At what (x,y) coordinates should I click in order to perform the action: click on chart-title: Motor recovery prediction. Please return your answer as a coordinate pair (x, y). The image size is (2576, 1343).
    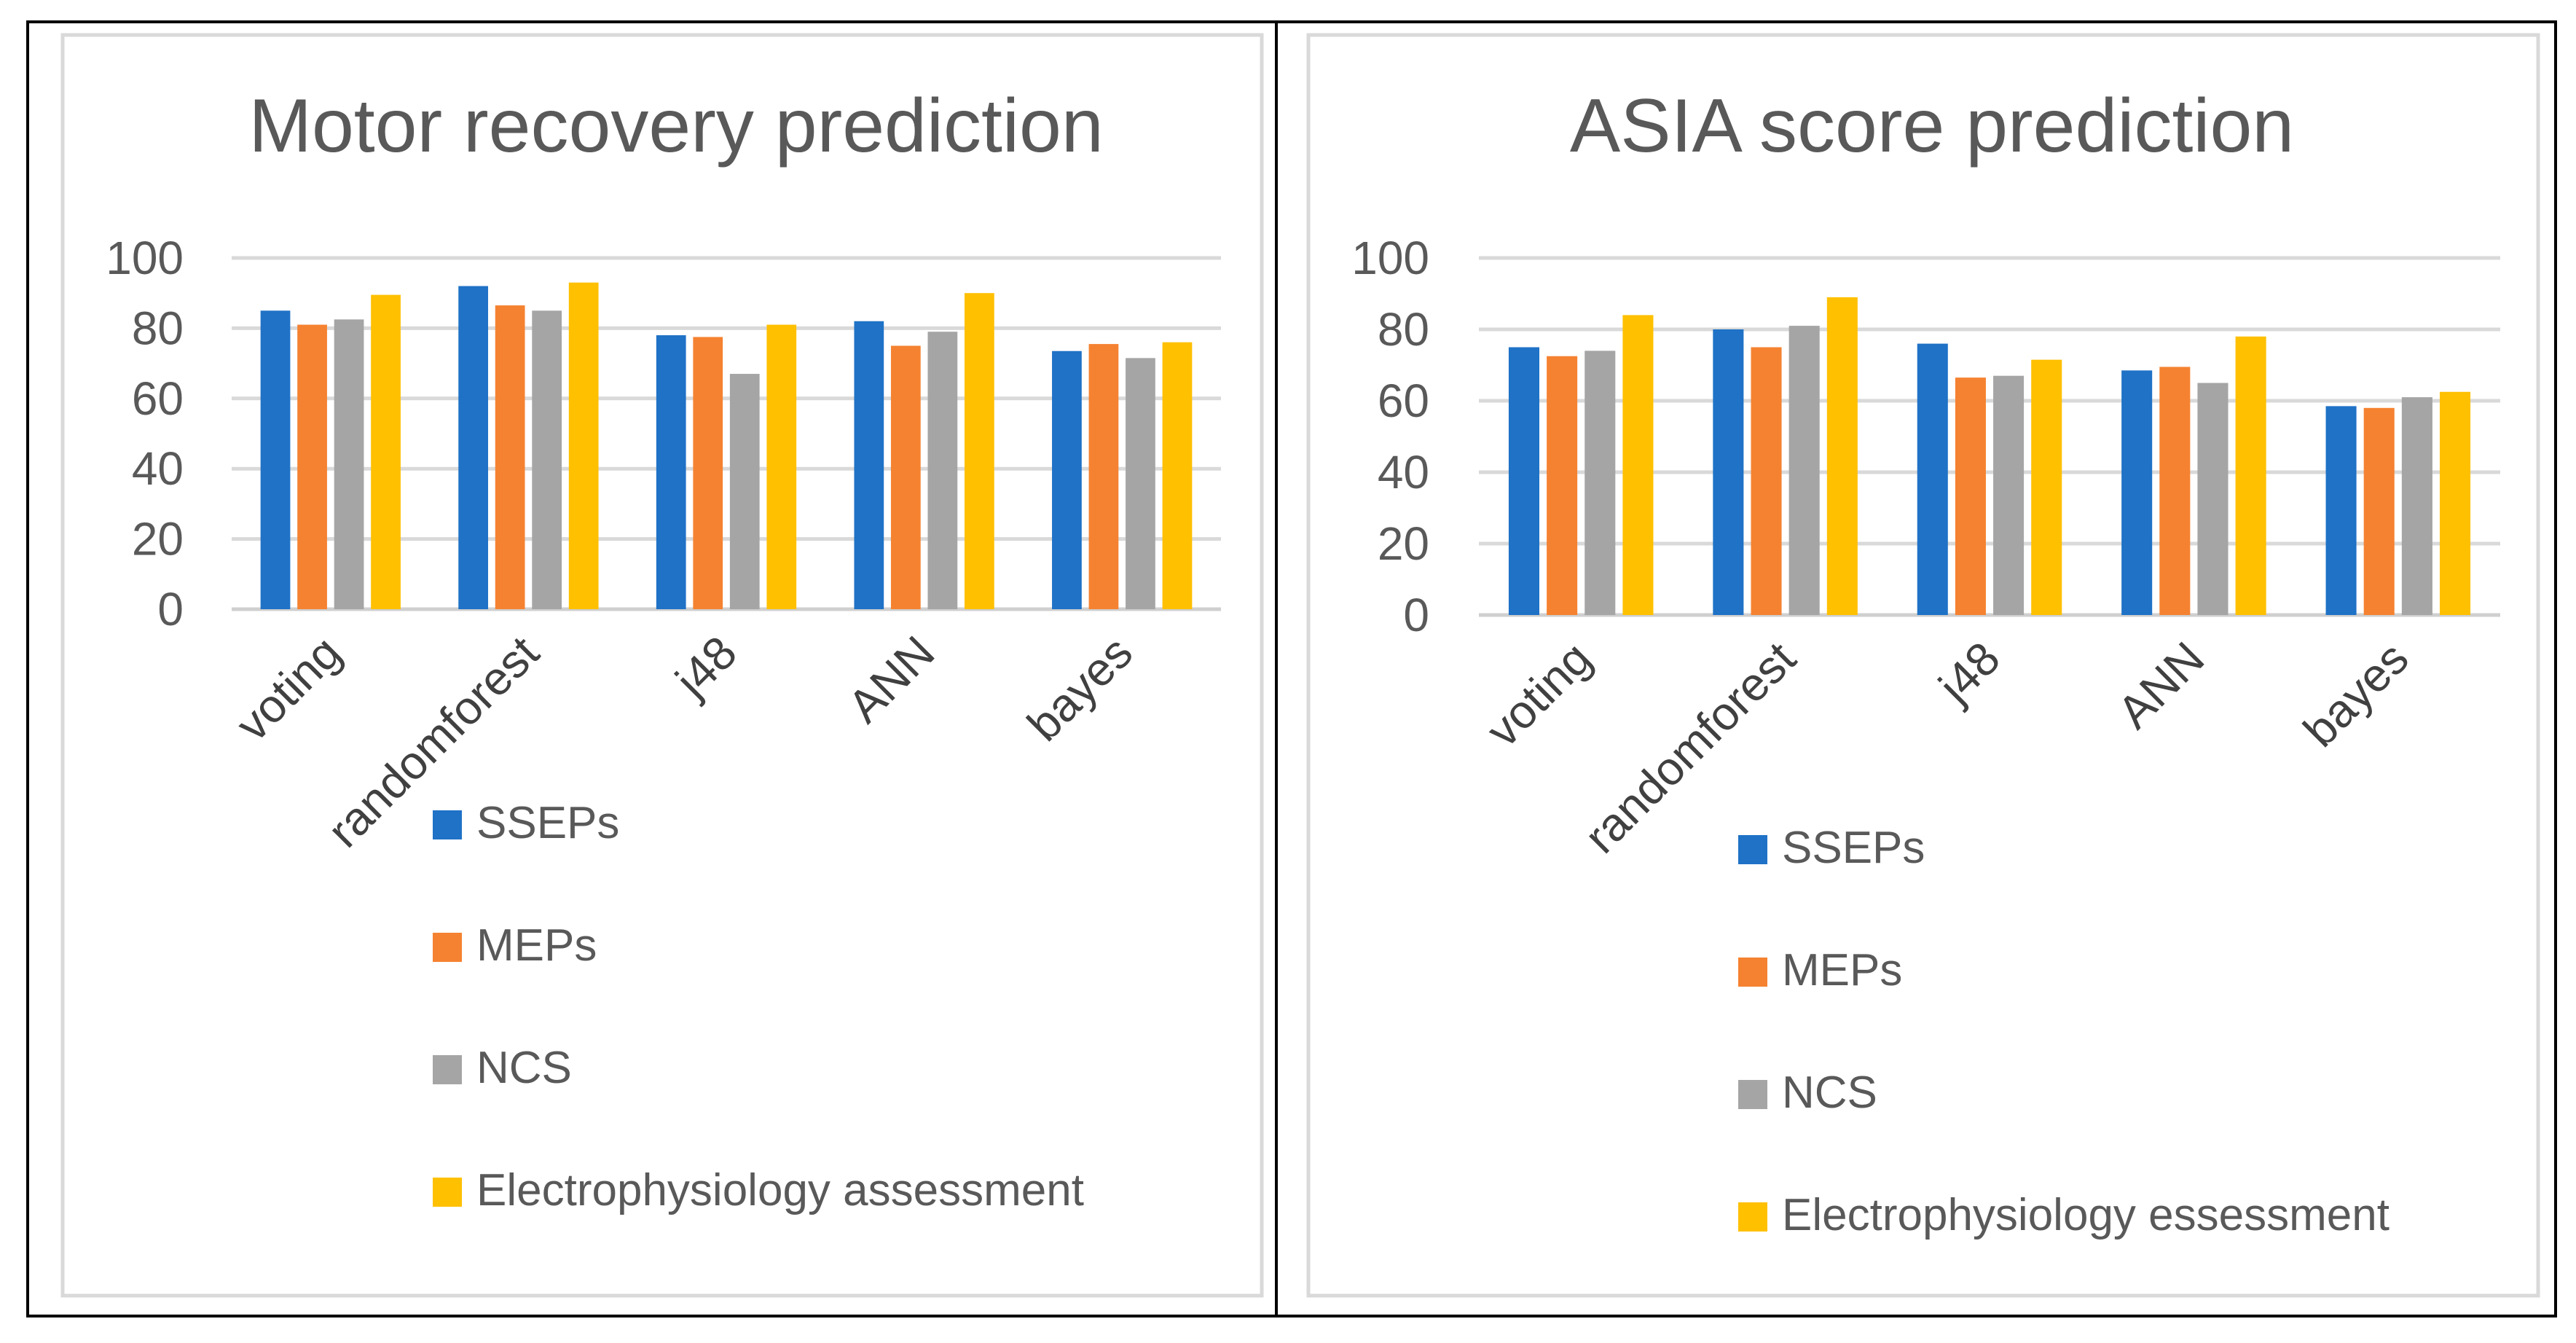
    Looking at the image, I should click on (675, 126).